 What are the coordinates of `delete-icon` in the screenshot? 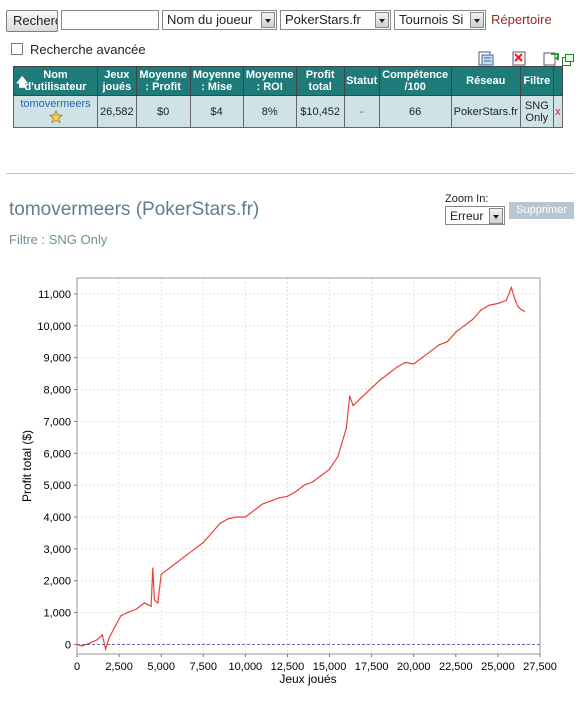 It's located at (519, 58).